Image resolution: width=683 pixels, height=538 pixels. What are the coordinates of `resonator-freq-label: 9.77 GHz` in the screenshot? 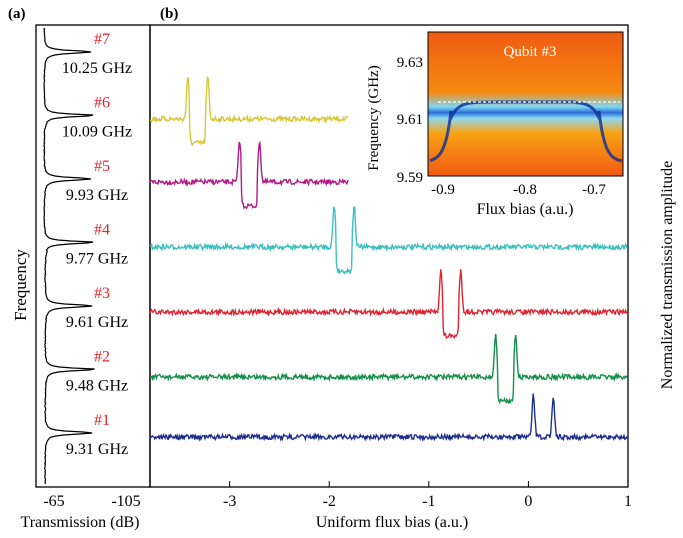 It's located at (97, 259).